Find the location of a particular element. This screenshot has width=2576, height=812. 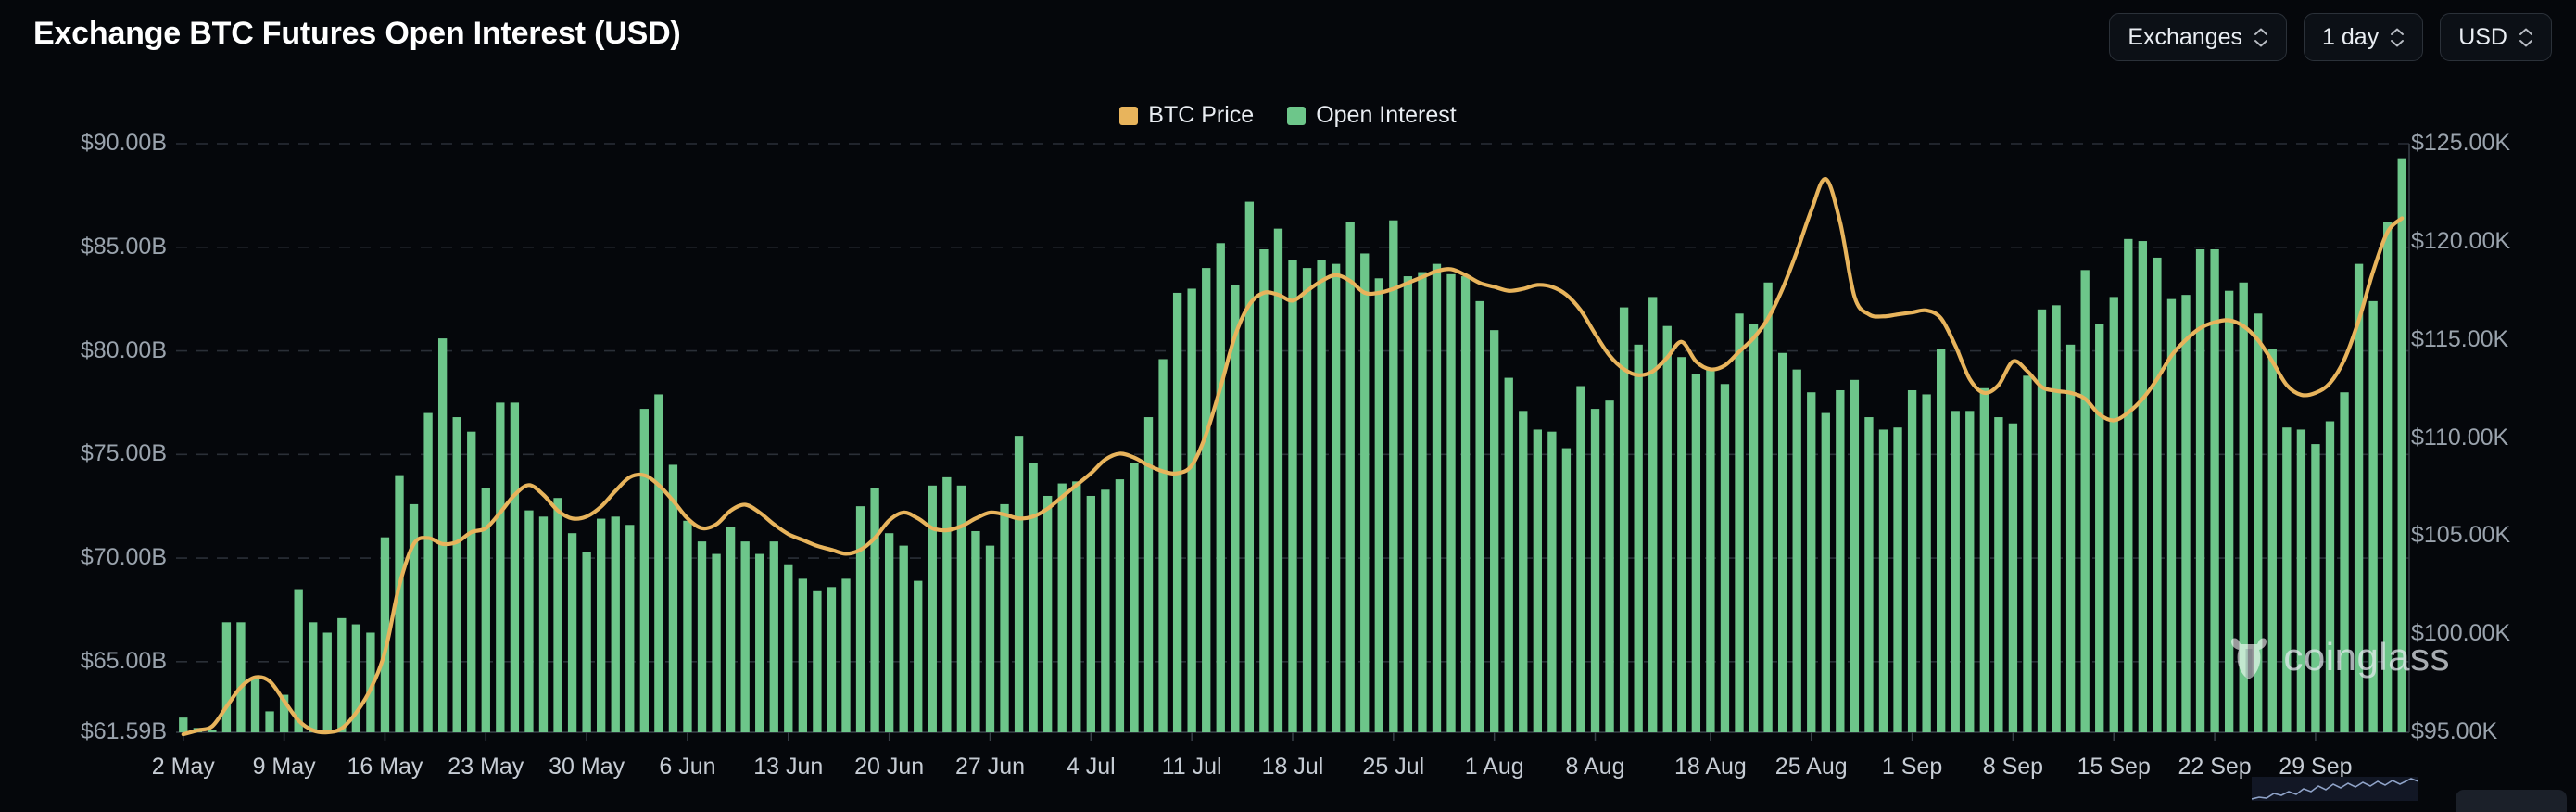

currency-select-label: USD is located at coordinates (2482, 36).